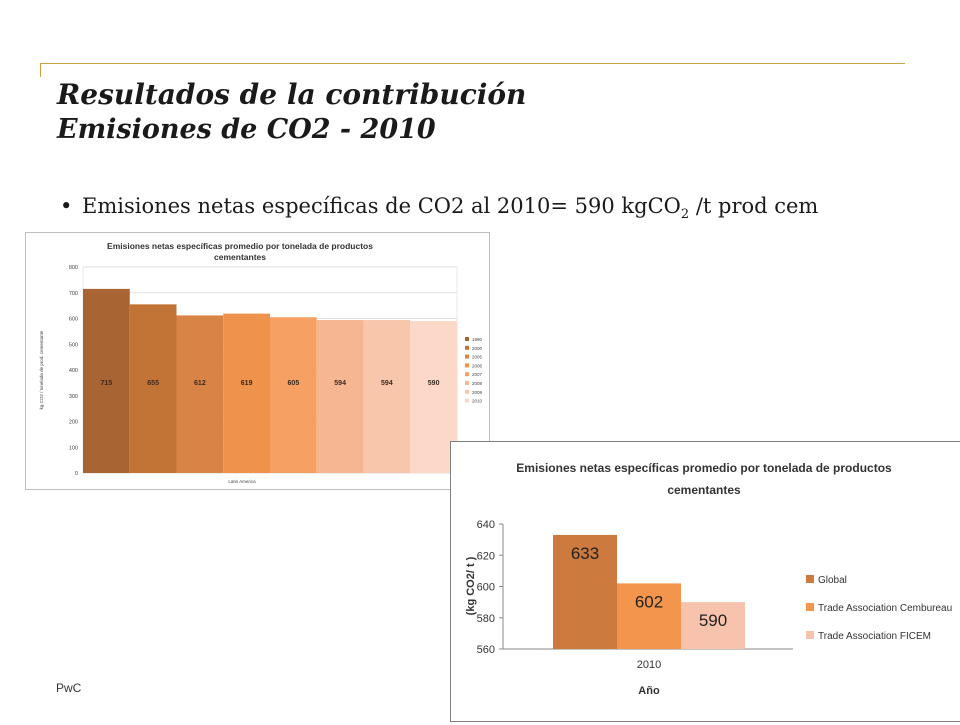 The height and width of the screenshot is (725, 960). What do you see at coordinates (585, 553) in the screenshot?
I see `chart2-data-label: 633` at bounding box center [585, 553].